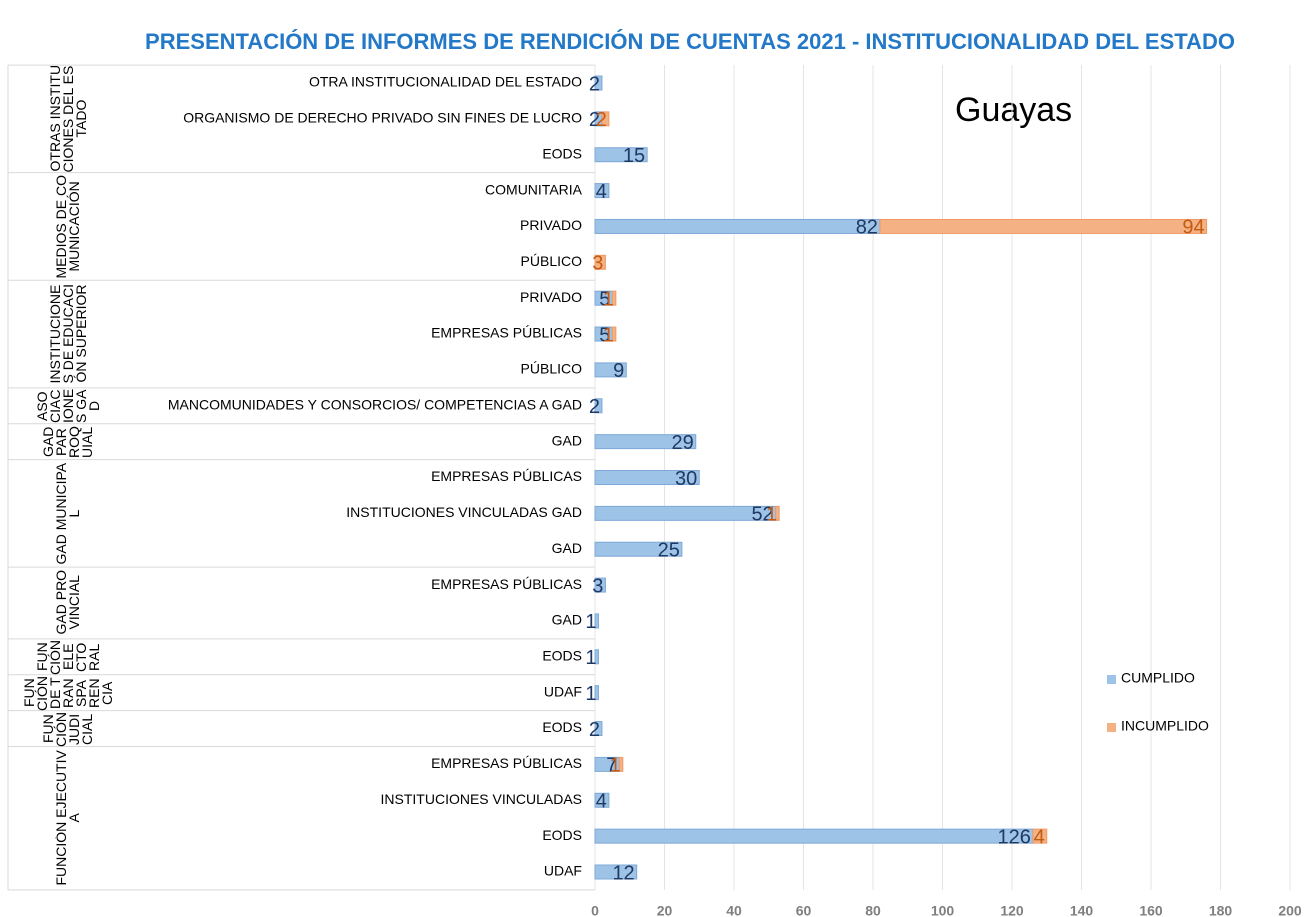 The height and width of the screenshot is (917, 1308). I want to click on value-label: 12, so click(623, 873).